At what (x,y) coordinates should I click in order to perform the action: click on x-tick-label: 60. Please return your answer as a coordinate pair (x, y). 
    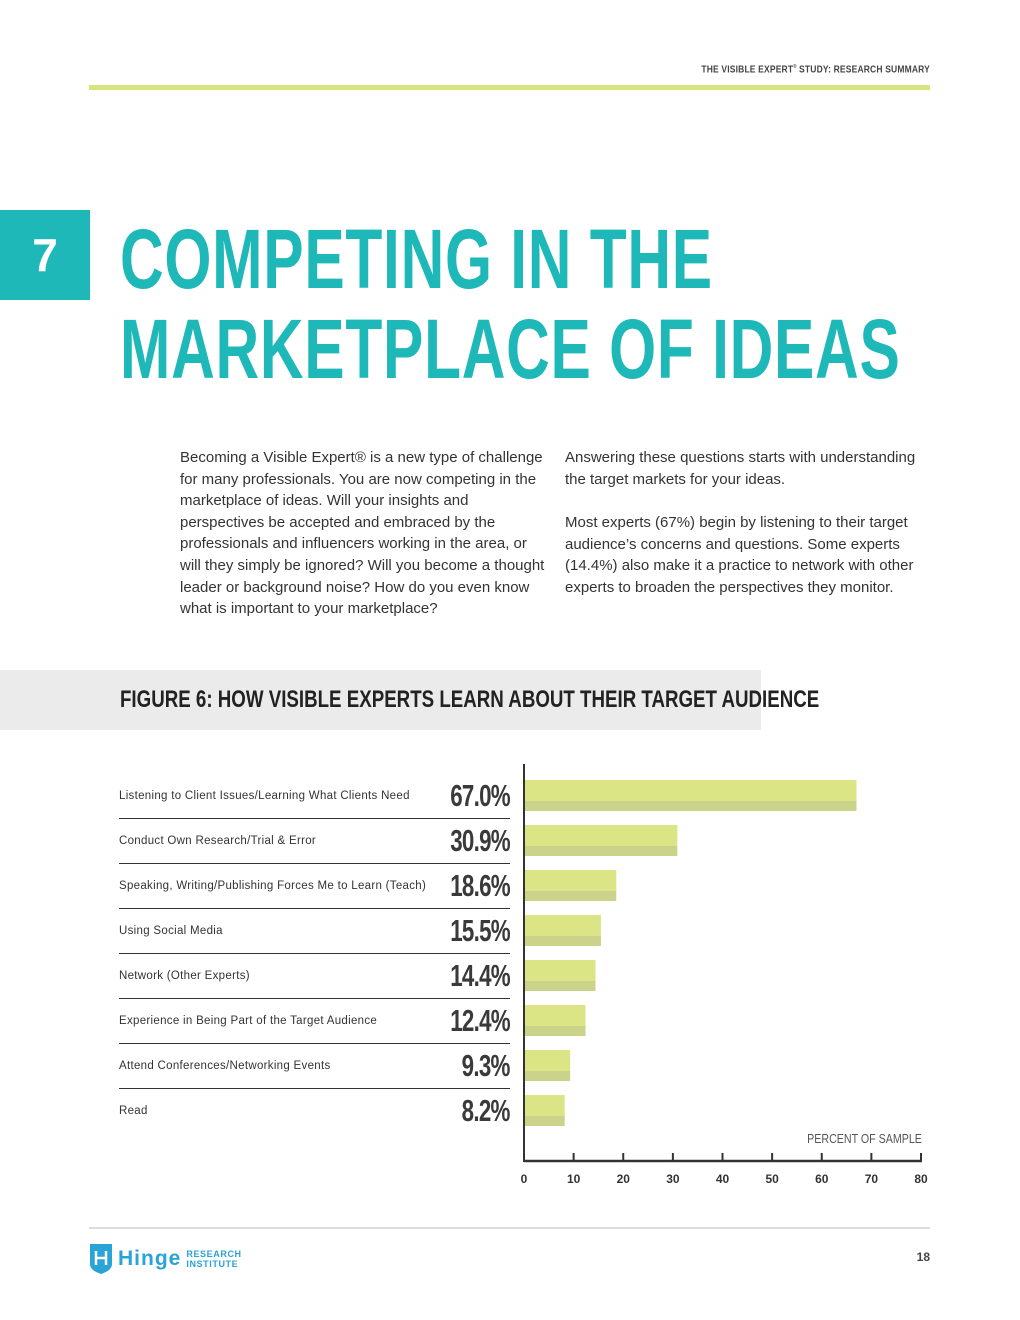
    Looking at the image, I should click on (822, 1179).